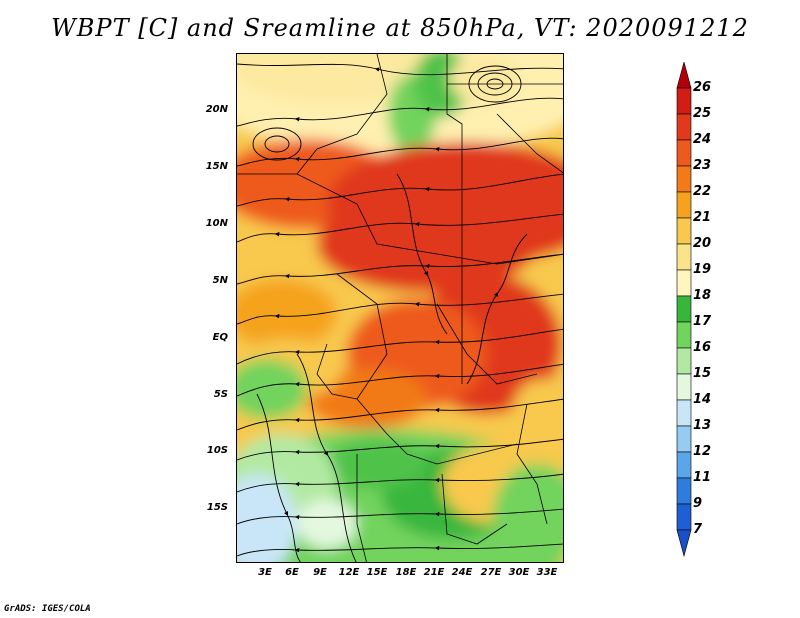  I want to click on colorbar-label-20: 20, so click(702, 243).